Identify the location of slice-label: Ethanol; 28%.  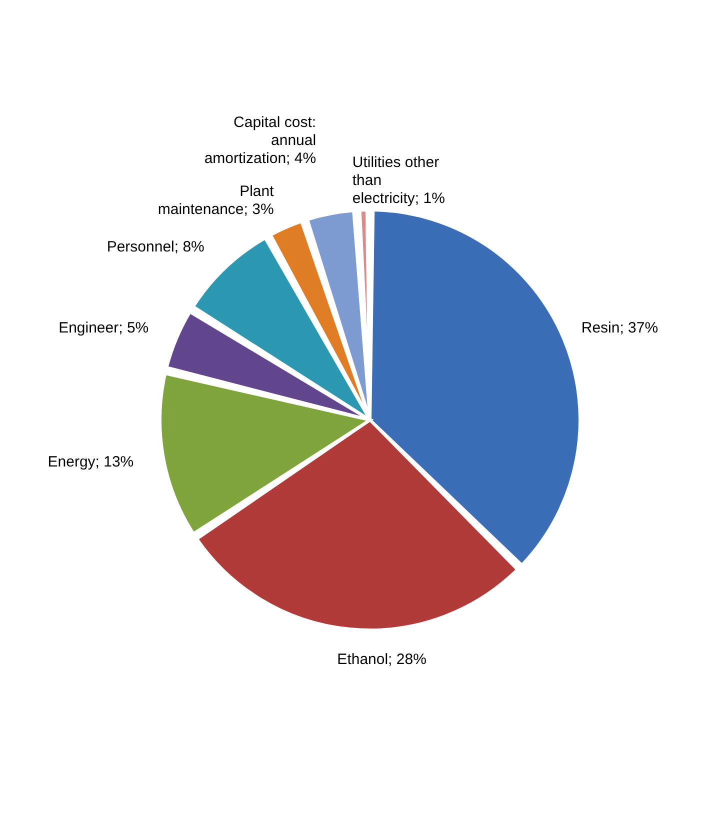
(381, 659).